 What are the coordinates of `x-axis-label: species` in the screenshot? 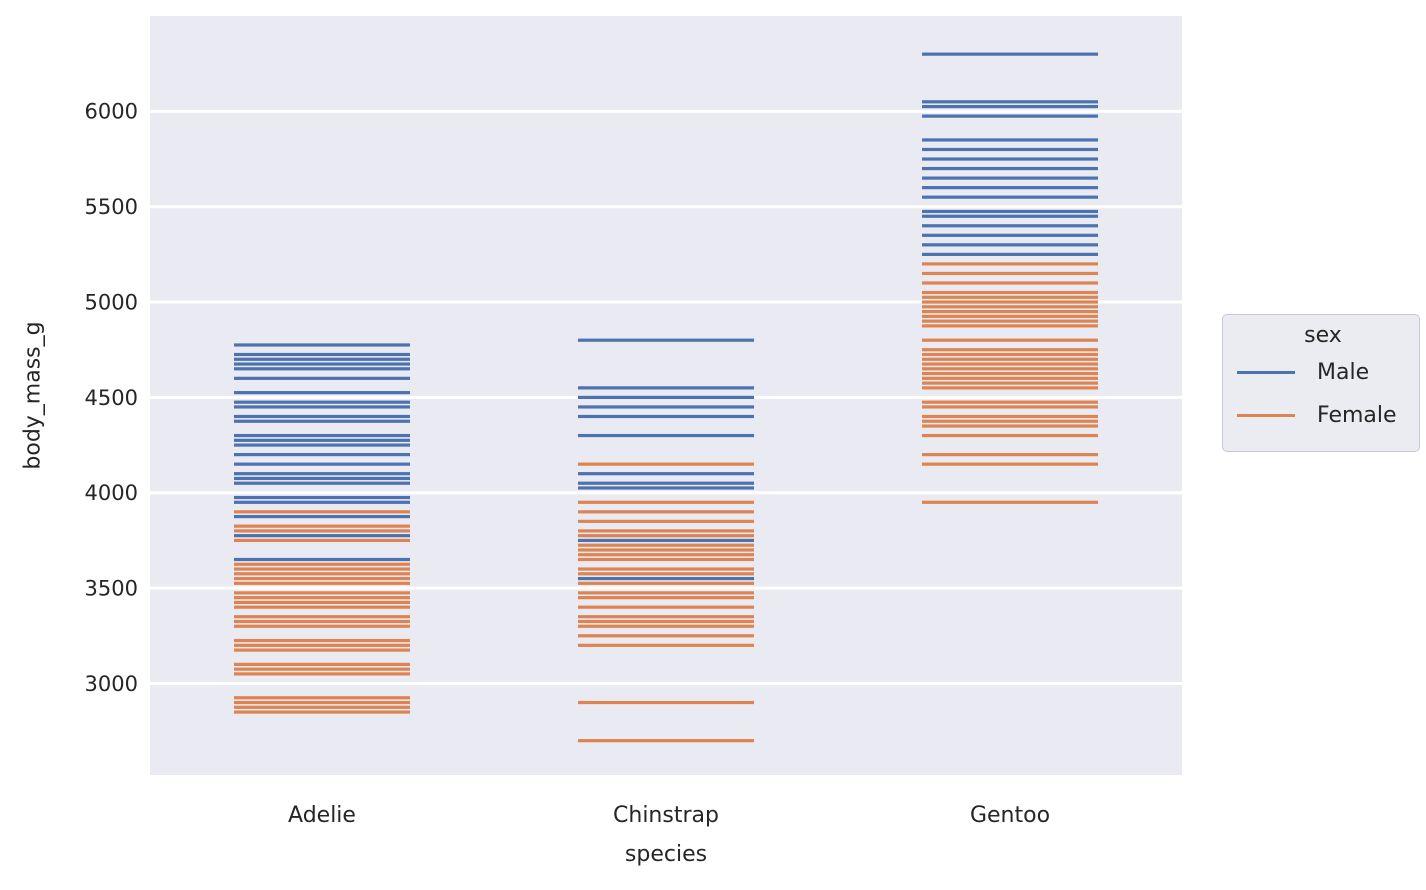 It's located at (666, 854).